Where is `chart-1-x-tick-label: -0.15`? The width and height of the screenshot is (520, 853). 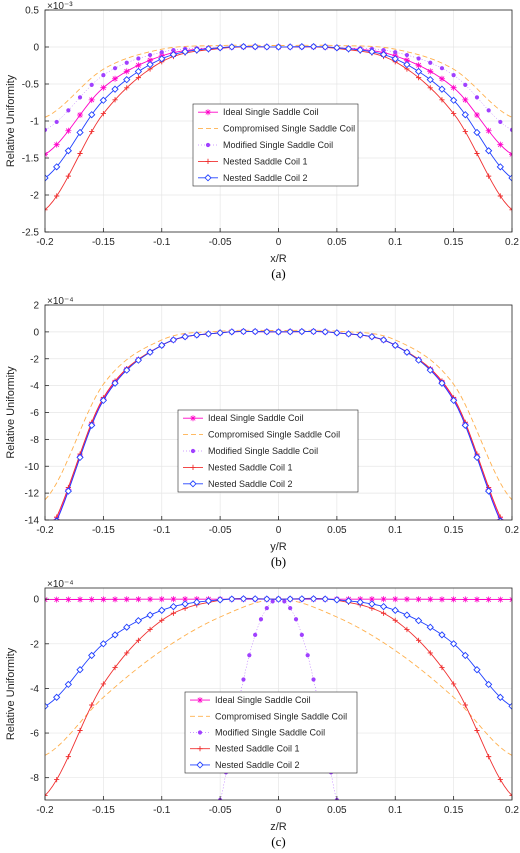
chart-1-x-tick-label: -0.15 is located at coordinates (103, 242).